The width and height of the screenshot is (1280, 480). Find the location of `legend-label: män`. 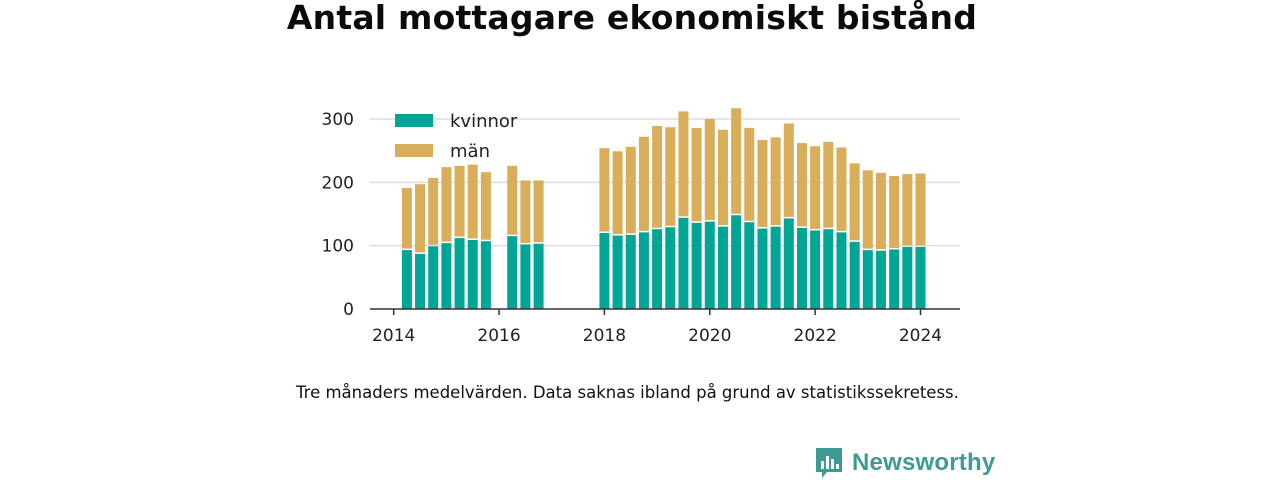

legend-label: män is located at coordinates (470, 151).